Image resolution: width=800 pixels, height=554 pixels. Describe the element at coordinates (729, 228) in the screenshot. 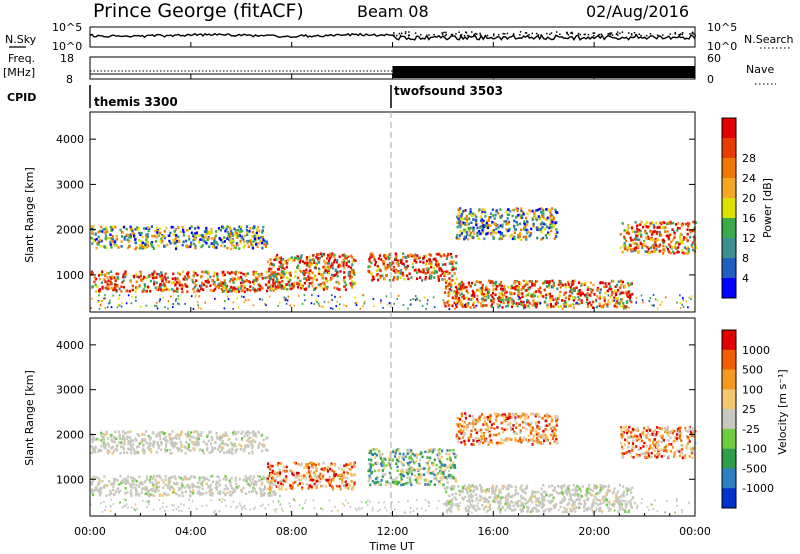

I see `power-colorbar-swatch` at that location.